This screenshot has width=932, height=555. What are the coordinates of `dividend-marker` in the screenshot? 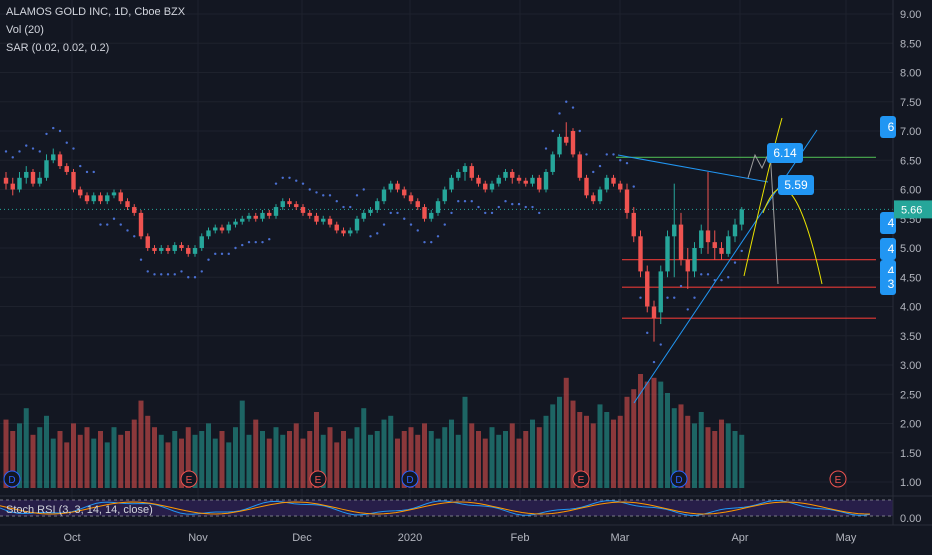 It's located at (410, 479).